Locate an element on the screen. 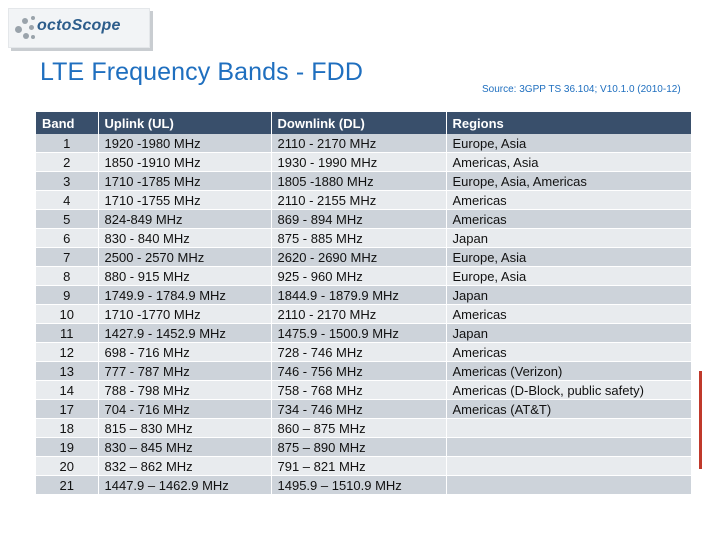  downlink-cell: 1495.9 – 1510.9 MHz is located at coordinates (359, 485).